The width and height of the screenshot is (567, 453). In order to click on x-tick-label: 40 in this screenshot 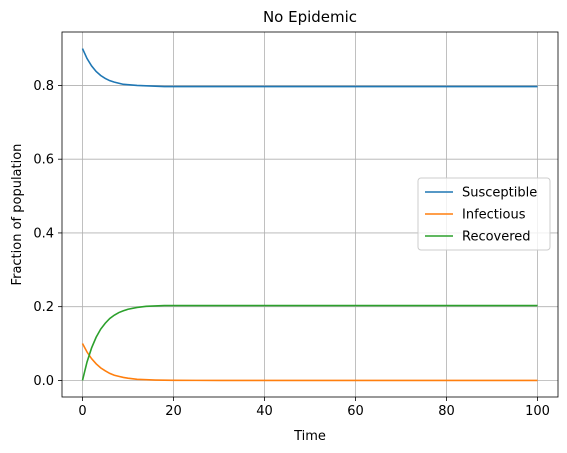, I will do `click(264, 411)`.